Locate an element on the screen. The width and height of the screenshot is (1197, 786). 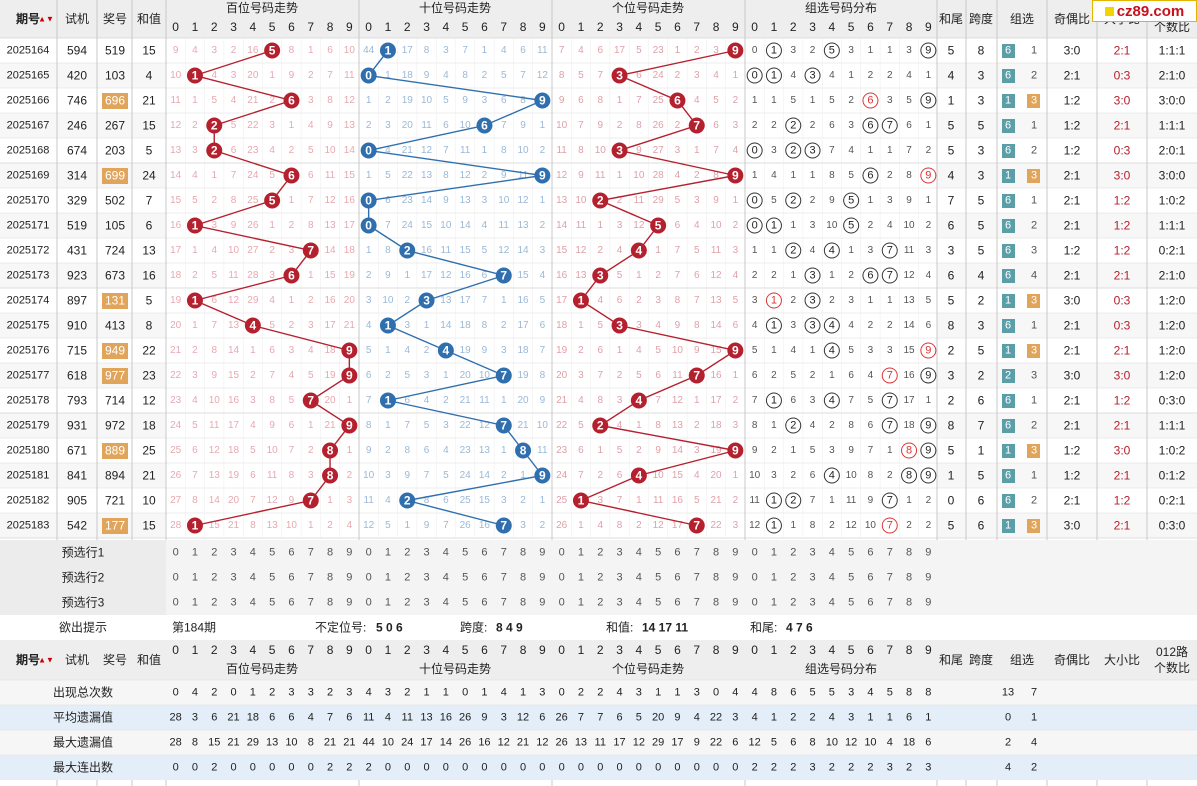
site-logo: cz89.com is located at coordinates (1144, 11).